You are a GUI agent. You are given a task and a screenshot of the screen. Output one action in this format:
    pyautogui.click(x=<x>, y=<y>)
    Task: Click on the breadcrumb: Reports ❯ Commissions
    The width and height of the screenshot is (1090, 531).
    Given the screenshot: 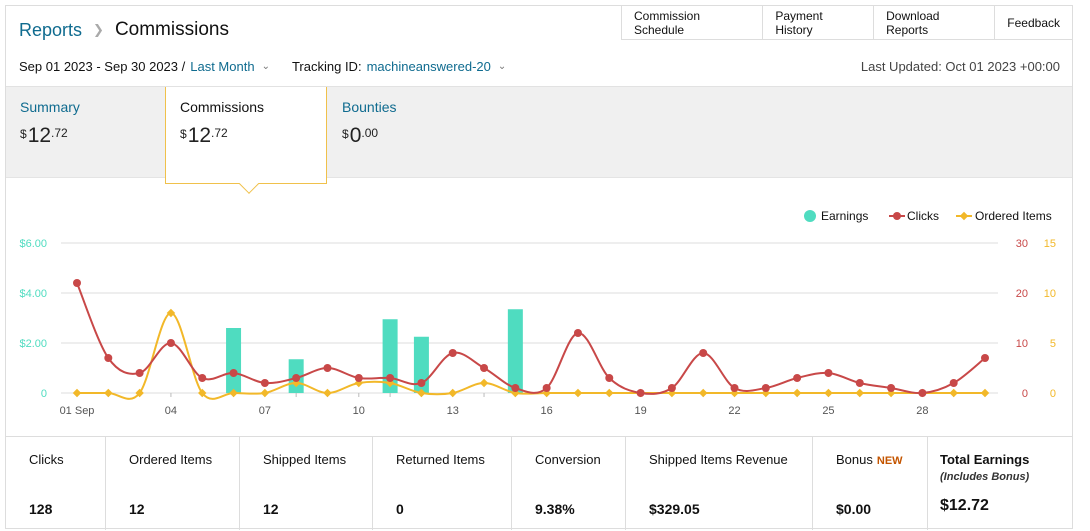 What is the action you would take?
    pyautogui.click(x=124, y=30)
    